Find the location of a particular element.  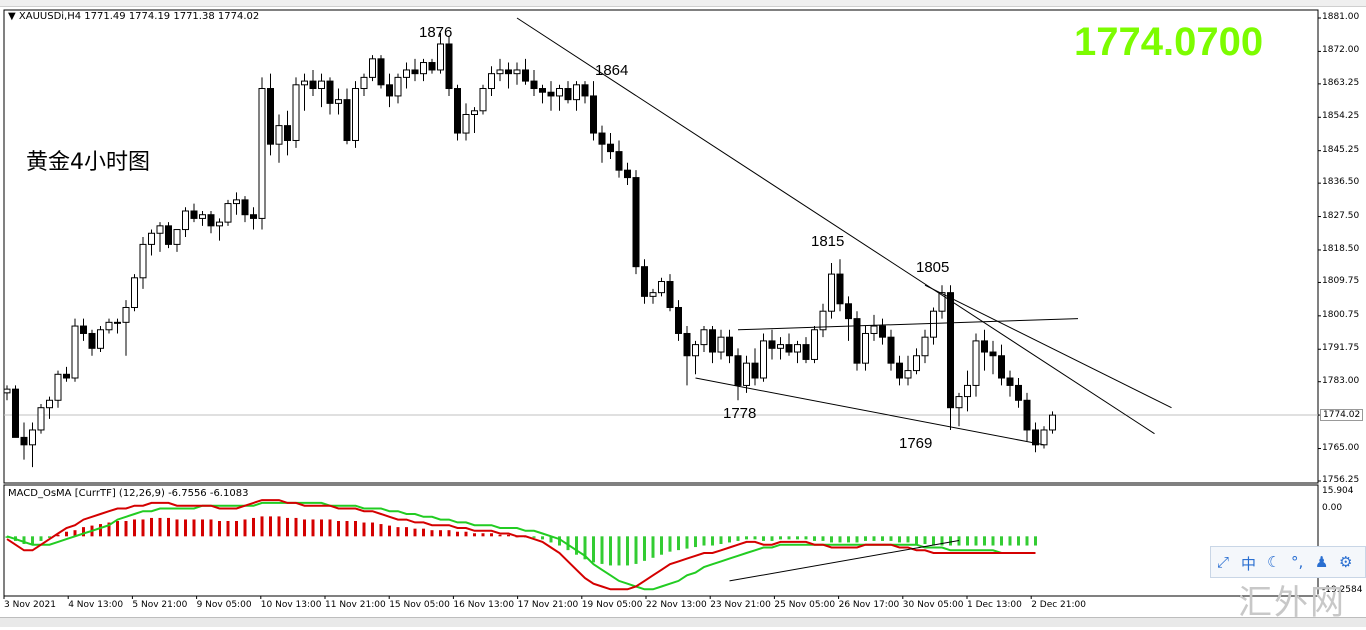

punctuation-icon: °, is located at coordinates (1297, 562).